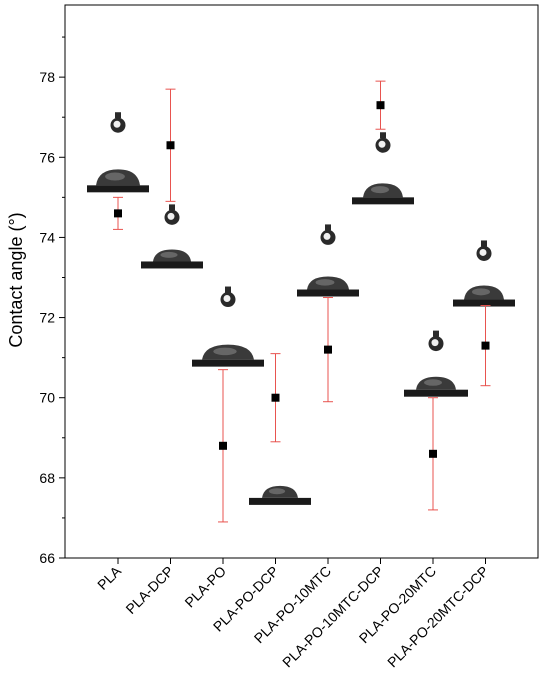  I want to click on x-tick-label: PLA, so click(109, 577).